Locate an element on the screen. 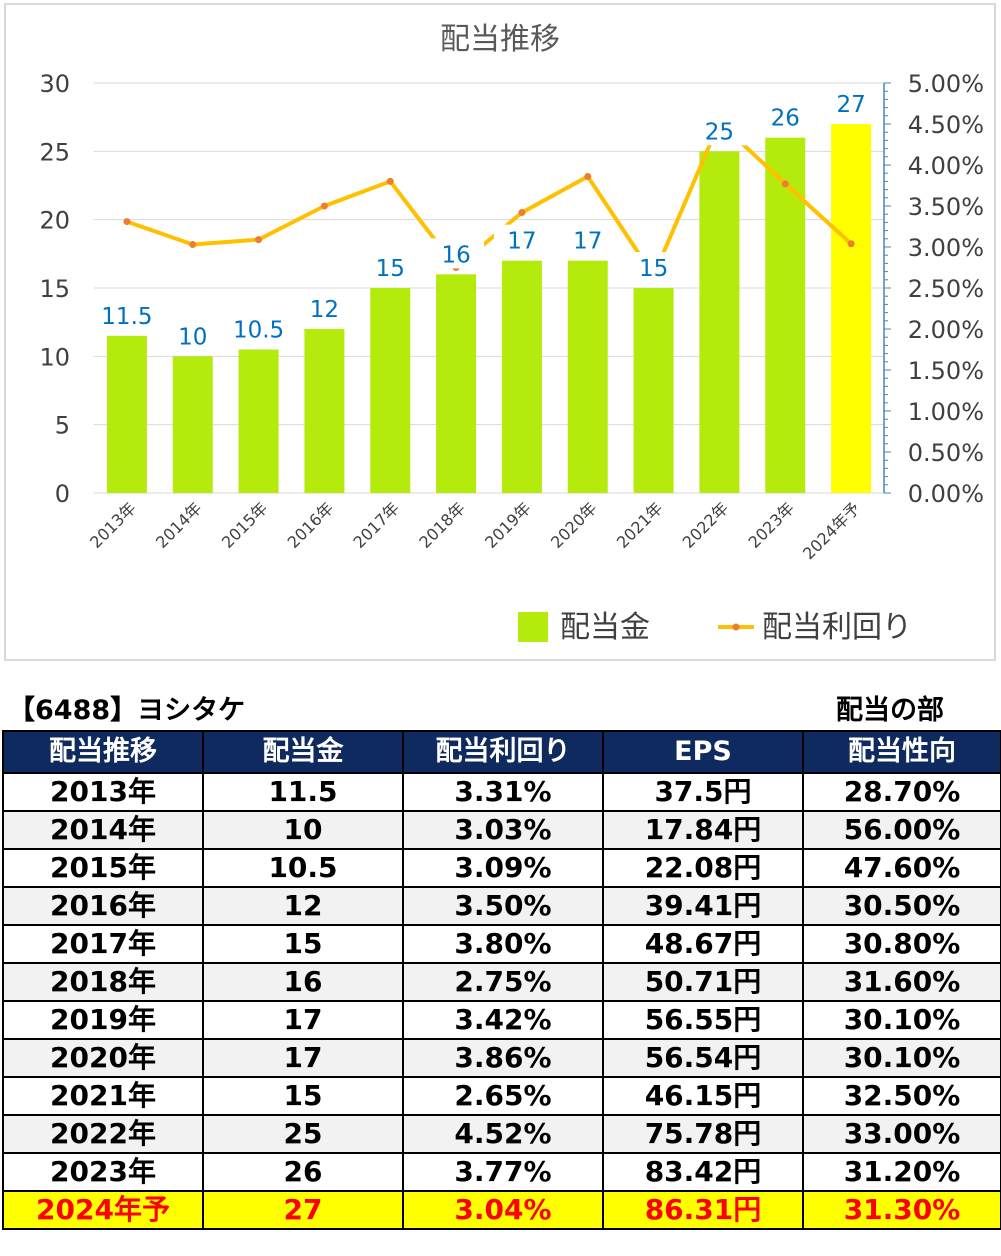  x-tick-label: 2015年 is located at coordinates (245, 525).